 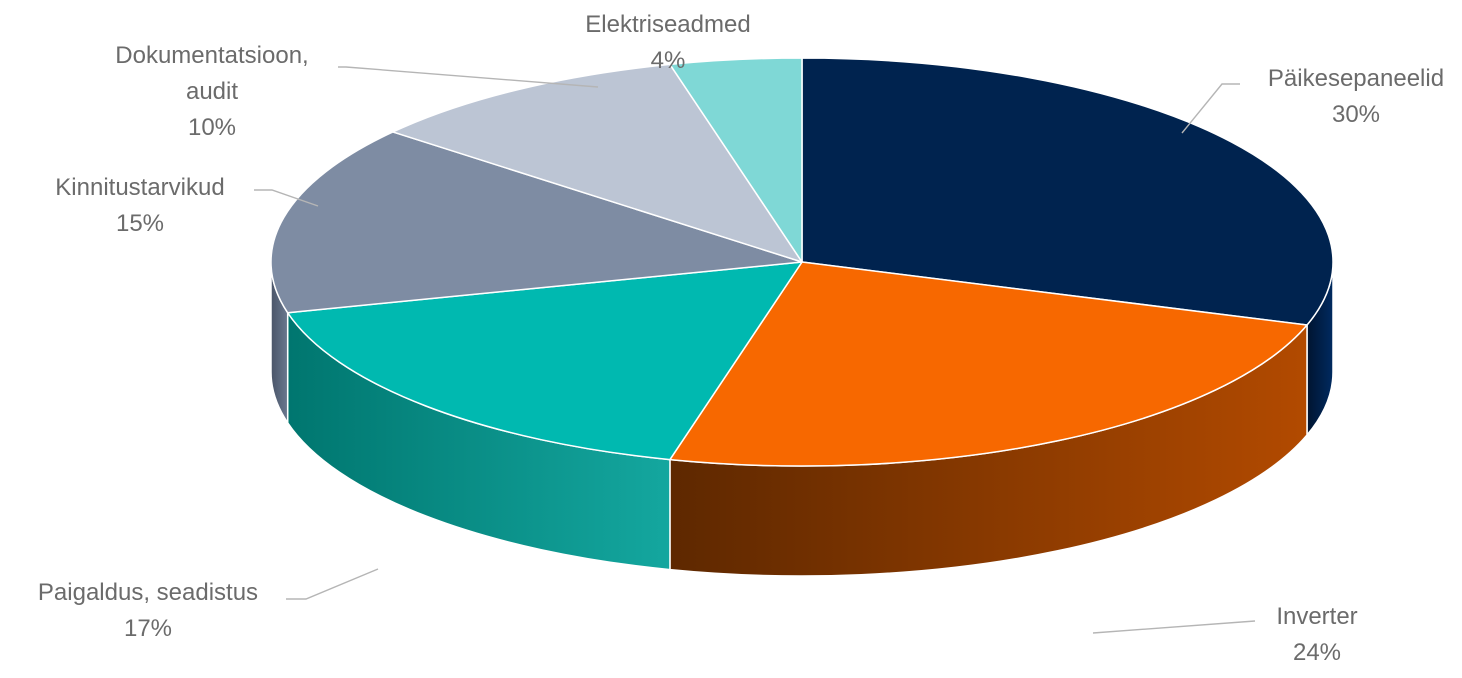 What do you see at coordinates (1316, 616) in the screenshot?
I see `data-label-category: Inverter` at bounding box center [1316, 616].